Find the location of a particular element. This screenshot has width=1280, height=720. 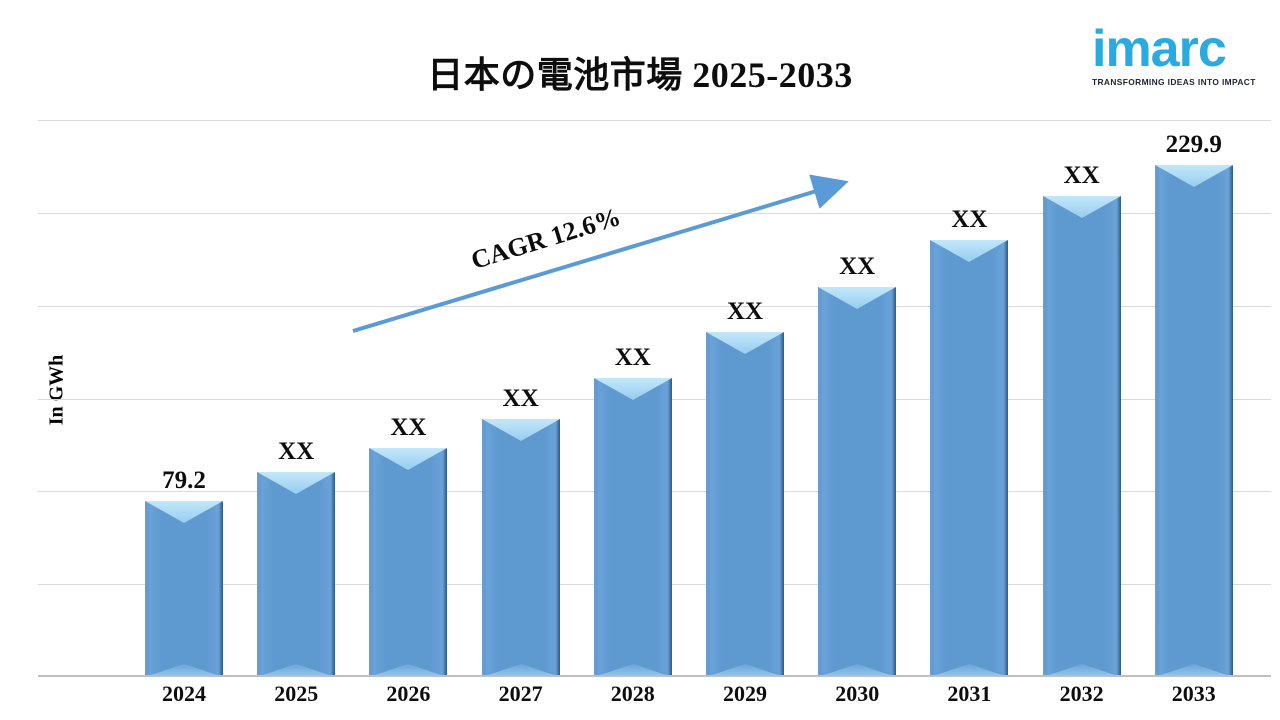

bar-2026 is located at coordinates (408, 562).